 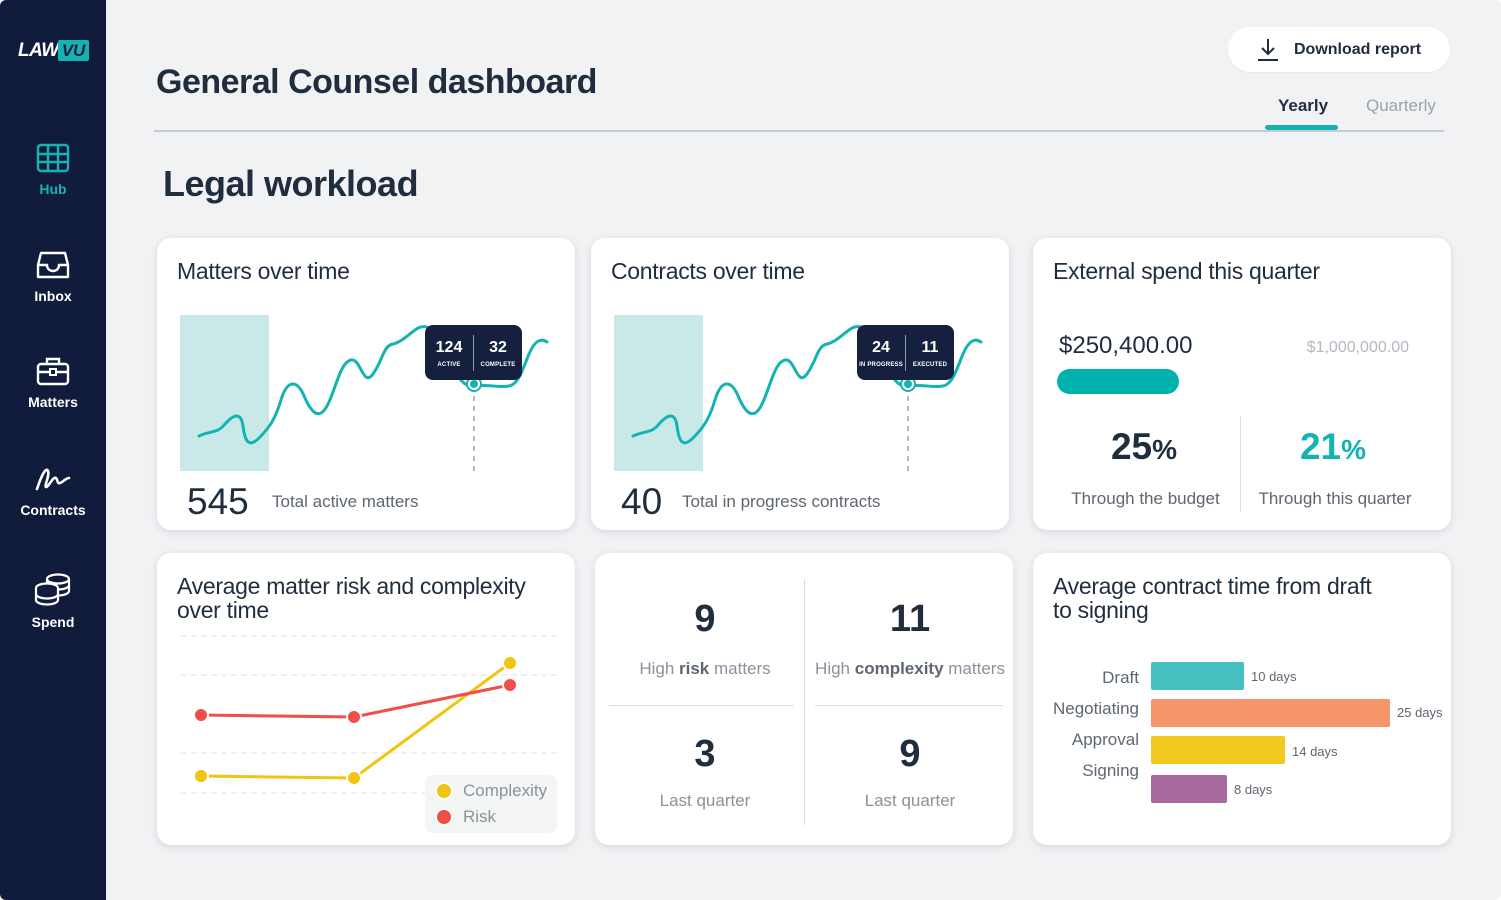 I want to click on complete-count: 32, so click(x=498, y=347).